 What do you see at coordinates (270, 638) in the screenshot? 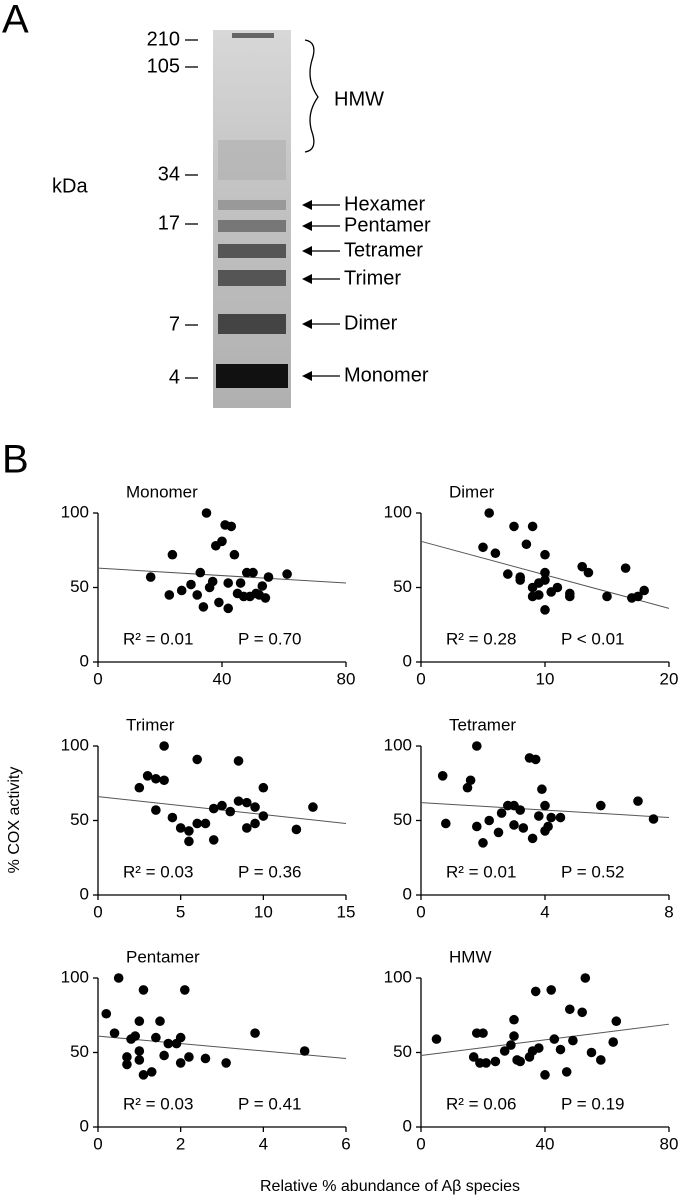
I see `stat-p: P = 0.70` at bounding box center [270, 638].